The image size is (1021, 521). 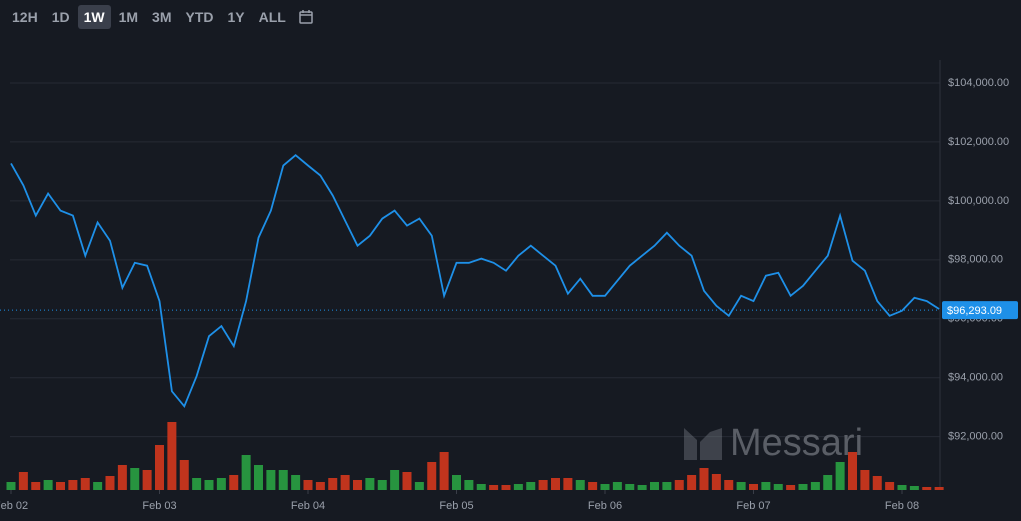 What do you see at coordinates (975, 378) in the screenshot?
I see `y-tick-label: $94,000.00` at bounding box center [975, 378].